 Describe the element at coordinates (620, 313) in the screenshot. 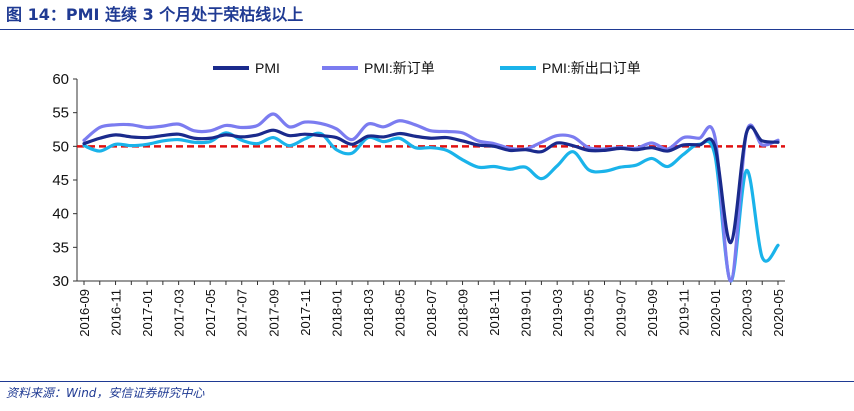

I see `x-tick-label: 2019-07` at that location.